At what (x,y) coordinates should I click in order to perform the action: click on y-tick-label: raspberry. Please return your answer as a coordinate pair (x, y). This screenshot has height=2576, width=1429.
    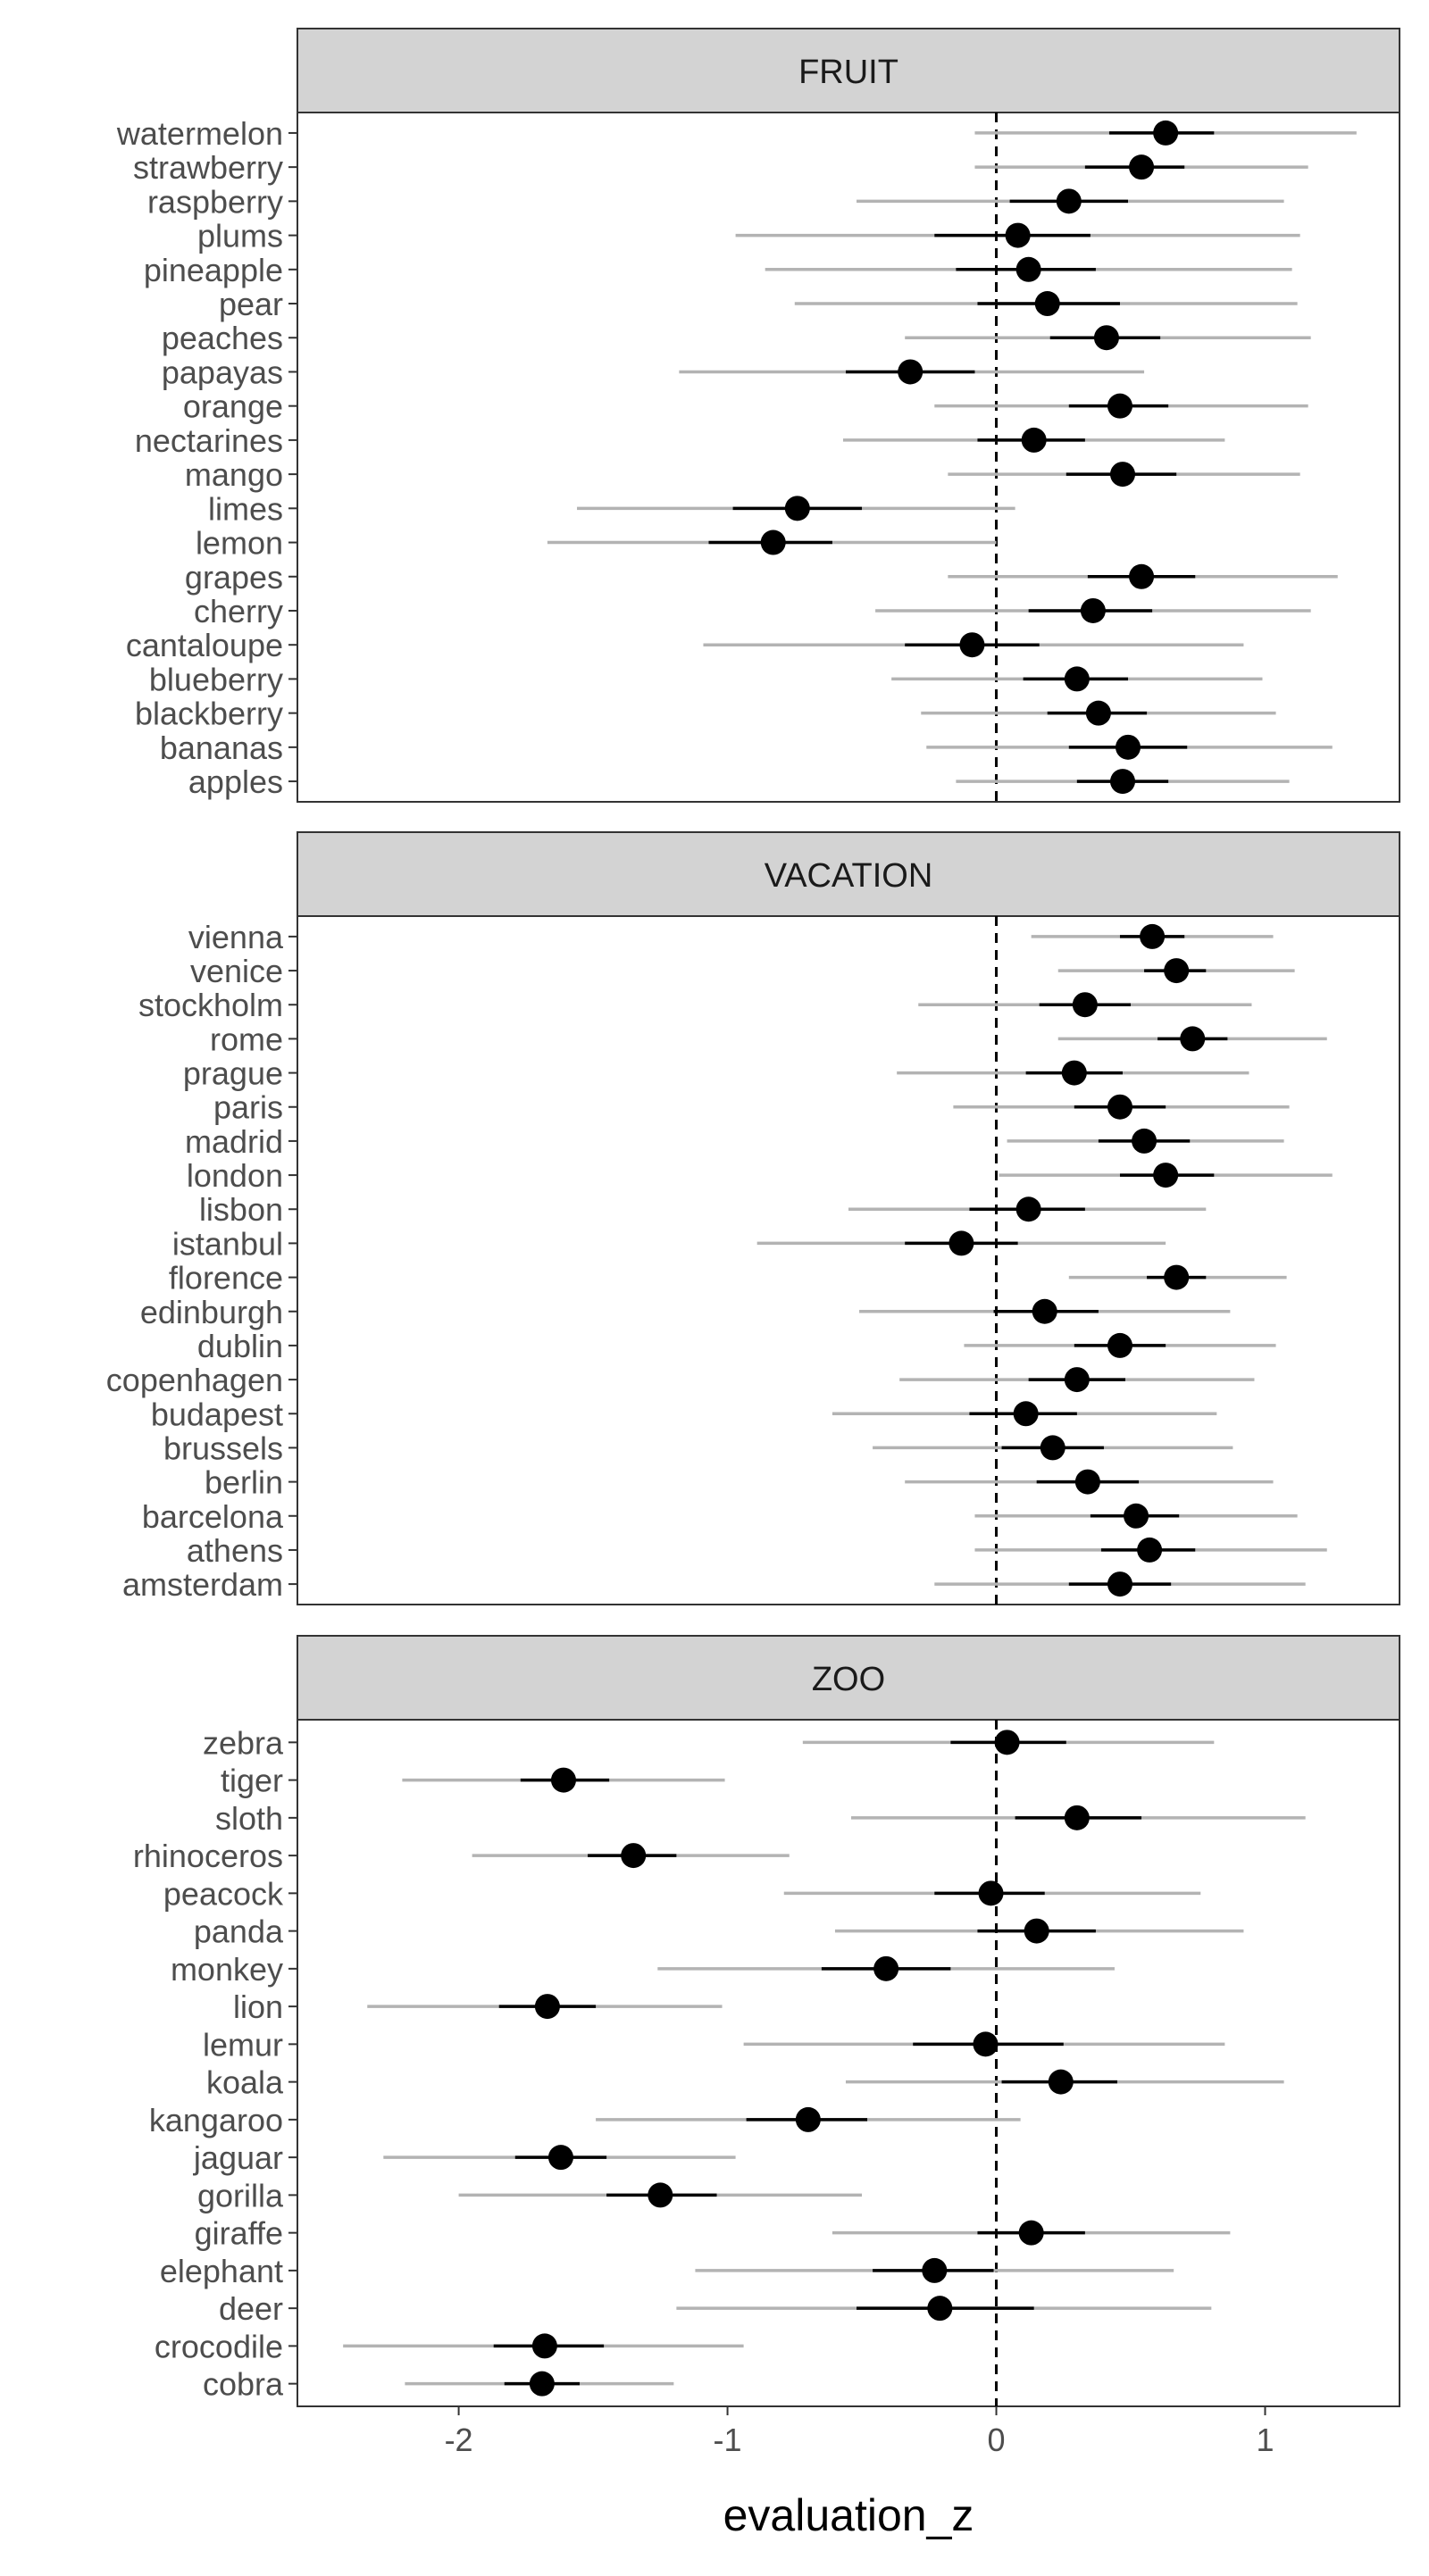
    Looking at the image, I should click on (215, 201).